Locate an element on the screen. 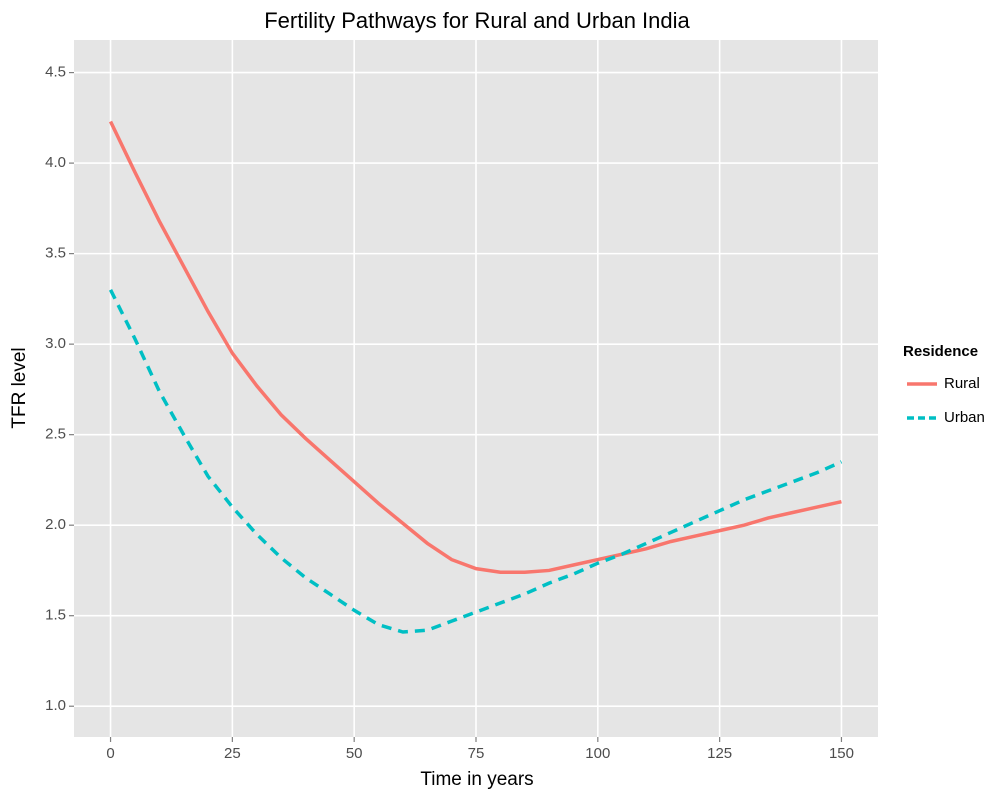 The width and height of the screenshot is (1000, 793). y-tick-label: 1.0 is located at coordinates (55, 705).